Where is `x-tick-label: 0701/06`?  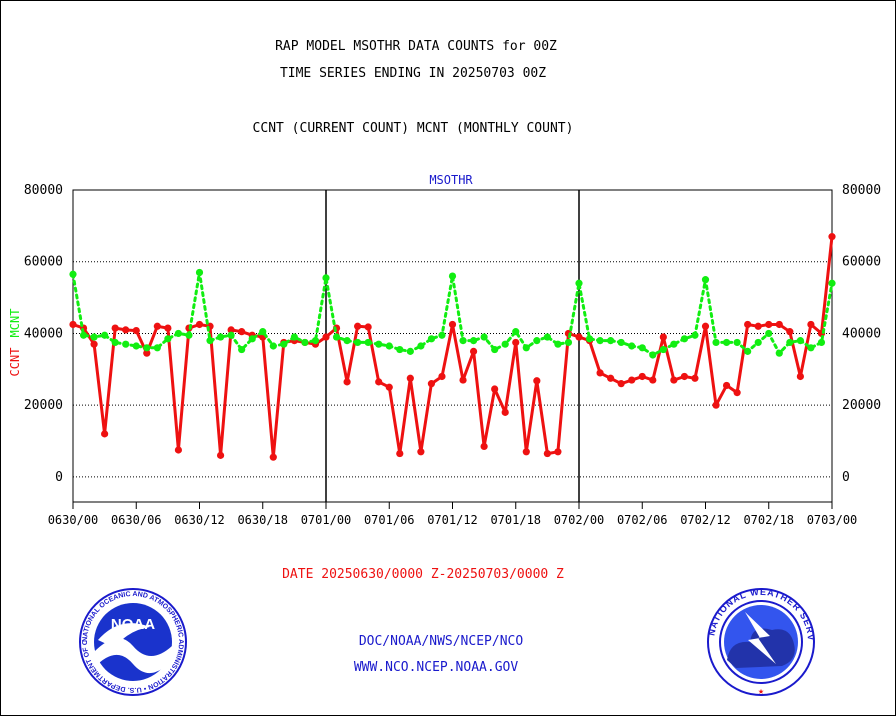
x-tick-label: 0701/06 is located at coordinates (389, 520).